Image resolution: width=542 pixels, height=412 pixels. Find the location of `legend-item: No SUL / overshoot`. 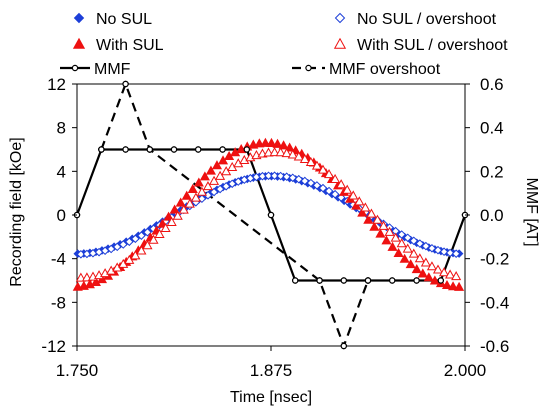

legend-item: No SUL / overshoot is located at coordinates (415, 19).